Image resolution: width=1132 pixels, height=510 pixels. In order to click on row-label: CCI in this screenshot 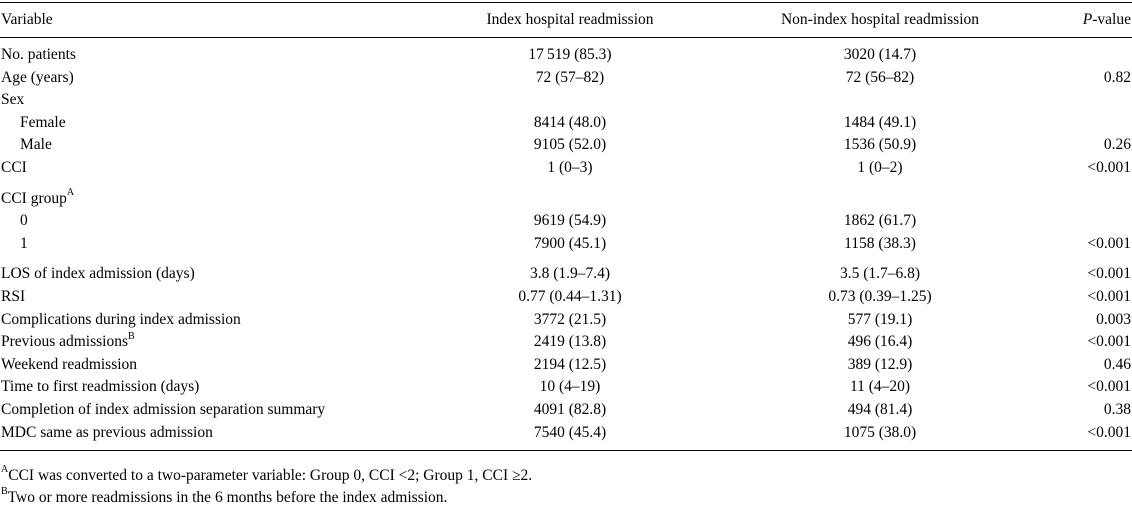, I will do `click(14, 167)`.